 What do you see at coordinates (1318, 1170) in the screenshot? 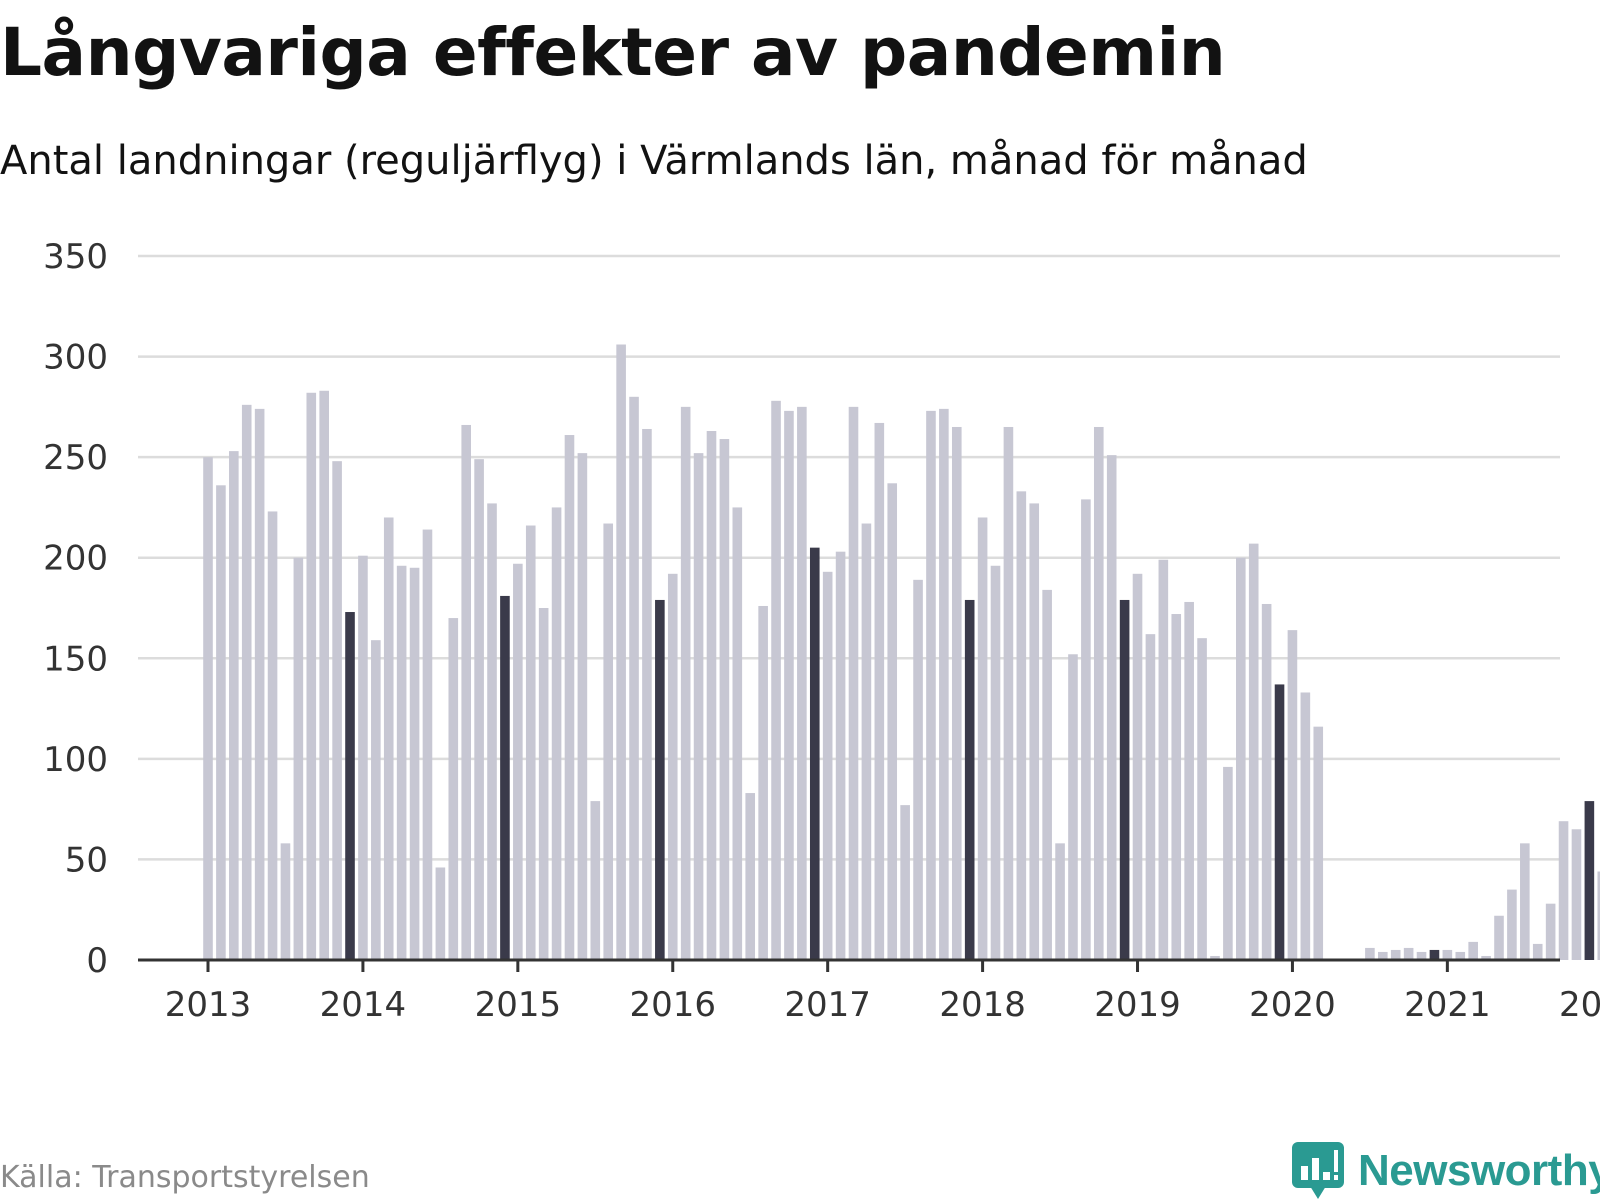
I see `newsworthy-logo-icon` at bounding box center [1318, 1170].